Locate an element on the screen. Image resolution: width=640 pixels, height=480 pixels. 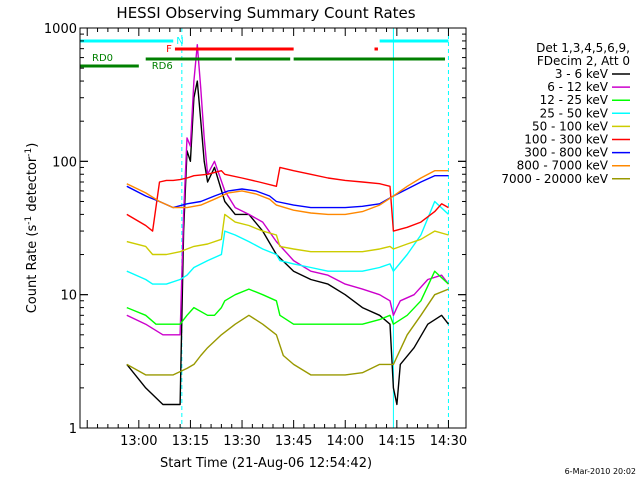
legend-entry-label: 7000 - 20000 keV is located at coordinates (554, 179).